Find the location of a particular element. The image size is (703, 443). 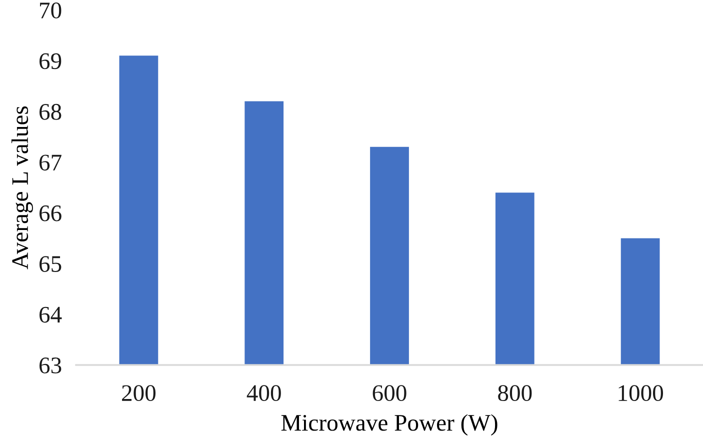

y-tick-label: 63 is located at coordinates (51, 366).